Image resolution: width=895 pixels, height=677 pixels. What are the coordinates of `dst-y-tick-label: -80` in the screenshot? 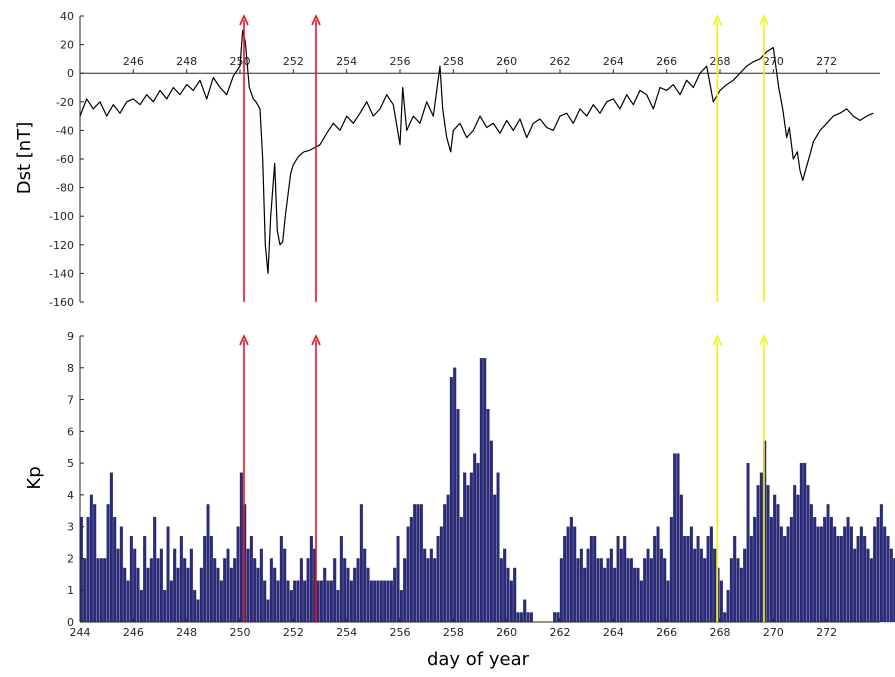 It's located at (65, 188).